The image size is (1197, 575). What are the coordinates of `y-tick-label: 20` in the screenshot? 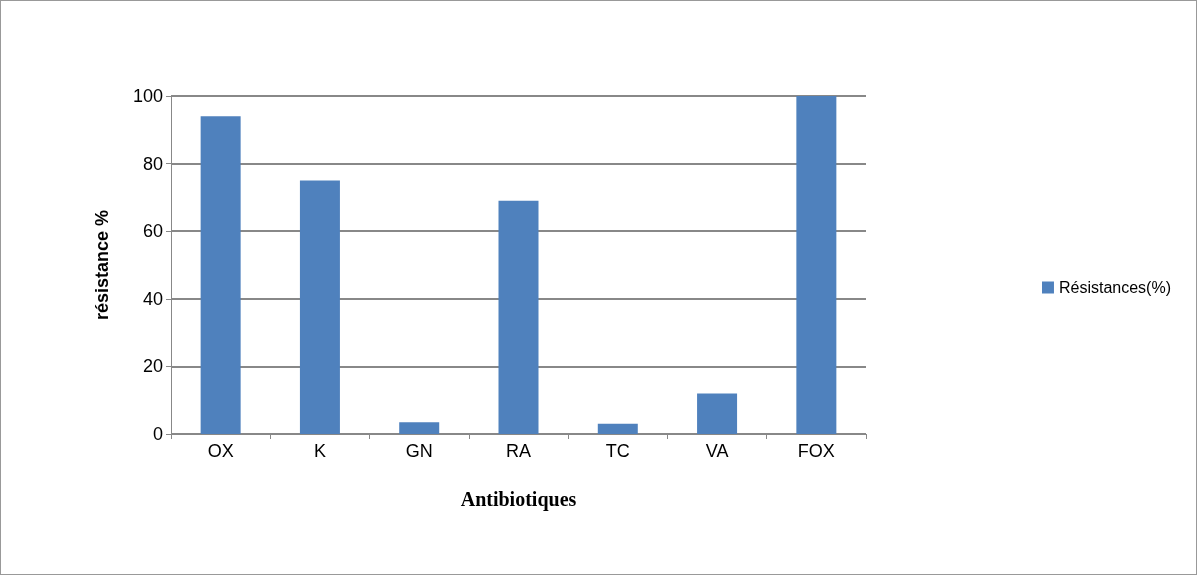 It's located at (152, 366).